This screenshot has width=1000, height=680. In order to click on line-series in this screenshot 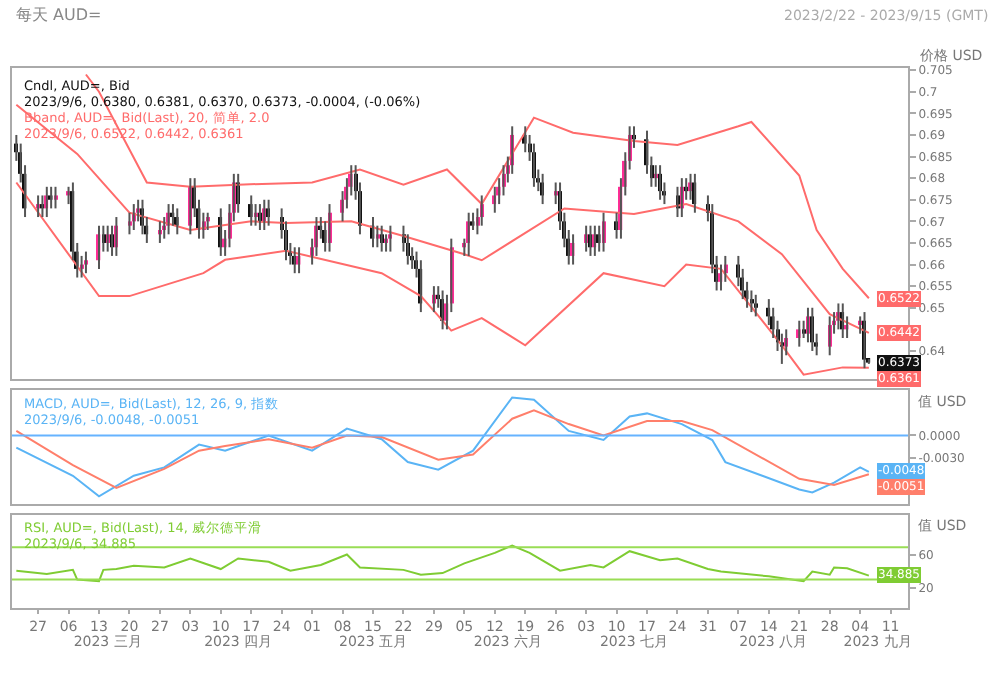, I will do `click(442, 449)`.